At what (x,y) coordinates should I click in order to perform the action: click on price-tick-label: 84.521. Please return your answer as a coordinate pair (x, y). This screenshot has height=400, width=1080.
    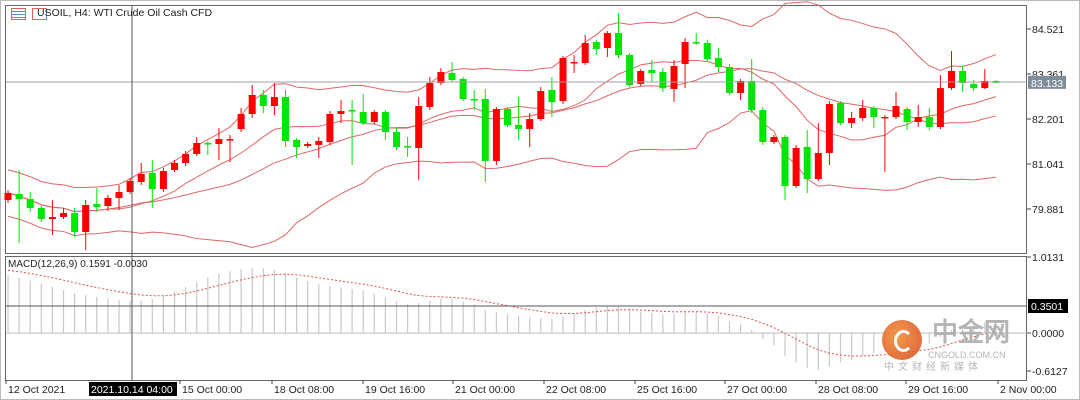
    Looking at the image, I should click on (1048, 30).